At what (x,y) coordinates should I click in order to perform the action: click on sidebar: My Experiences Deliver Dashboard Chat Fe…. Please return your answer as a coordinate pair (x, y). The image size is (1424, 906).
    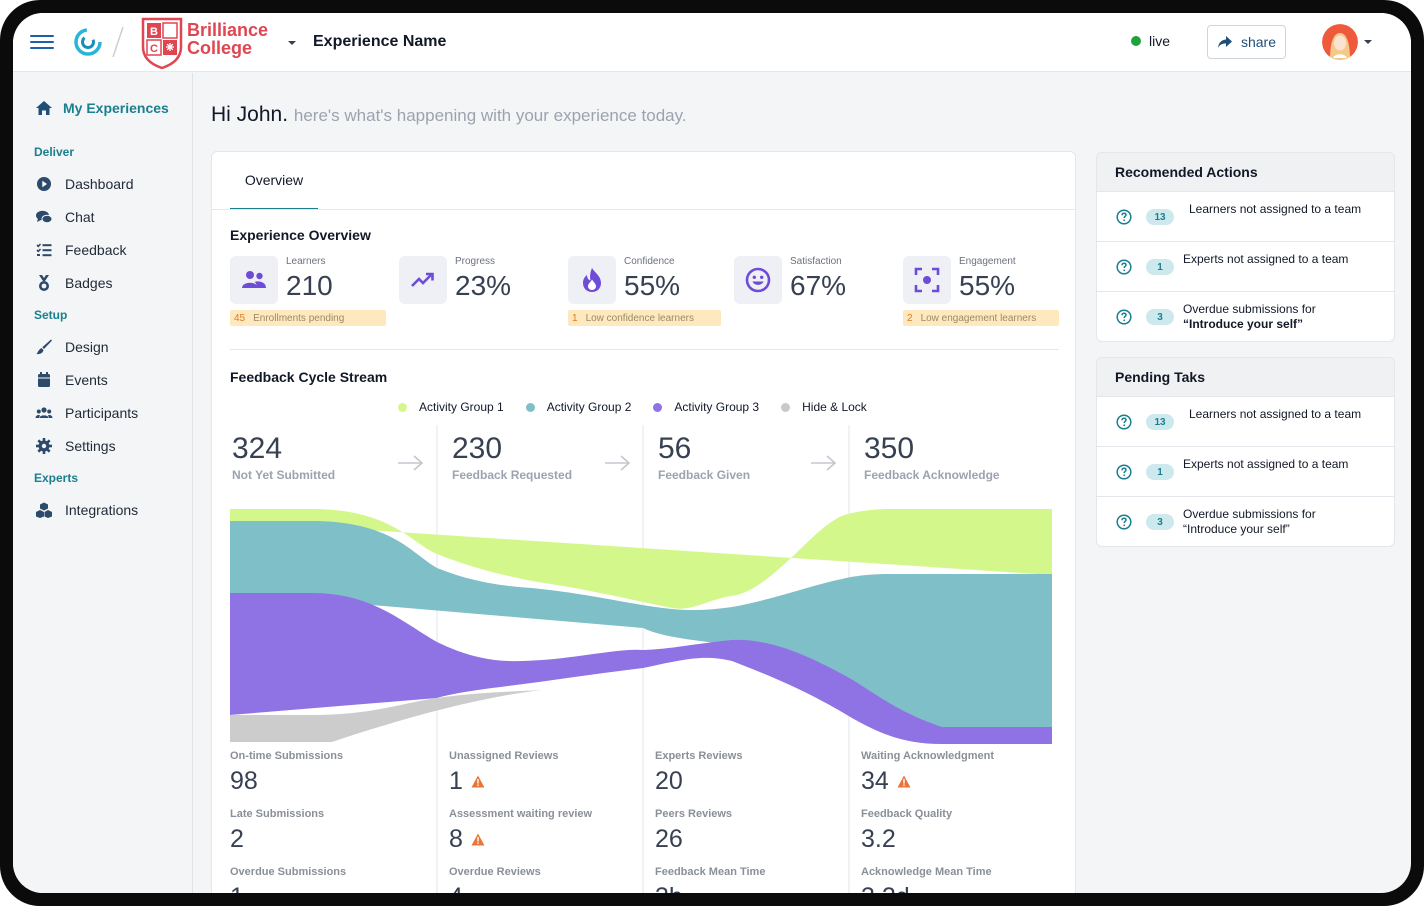
    Looking at the image, I should click on (103, 483).